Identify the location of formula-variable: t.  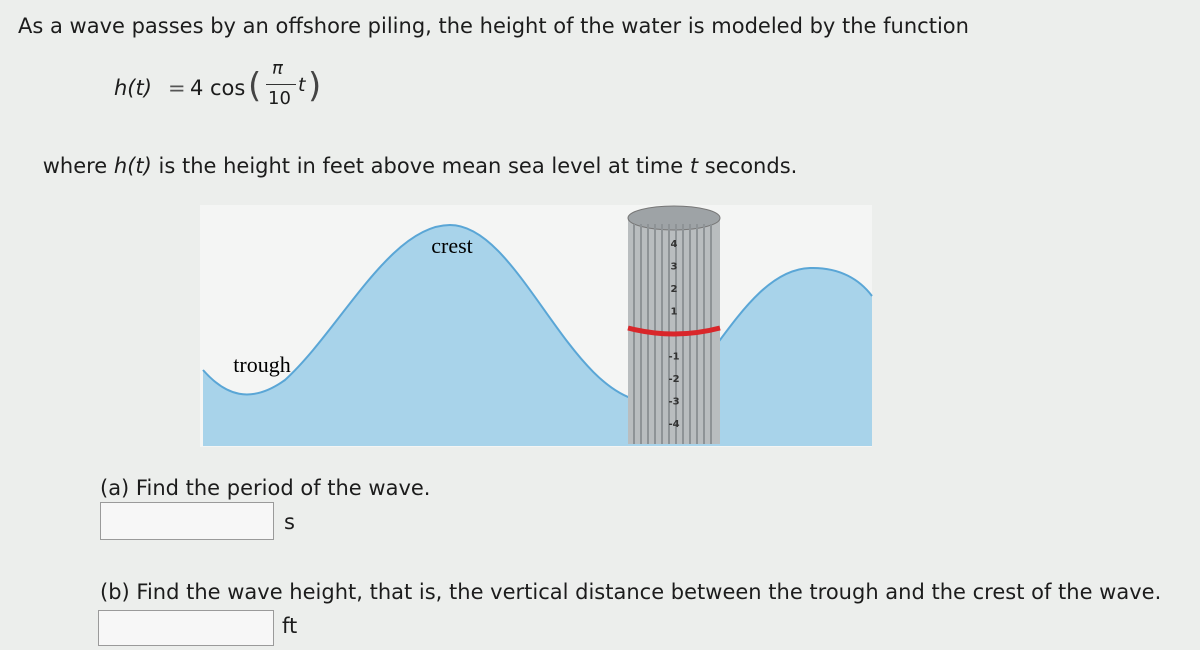
(302, 85).